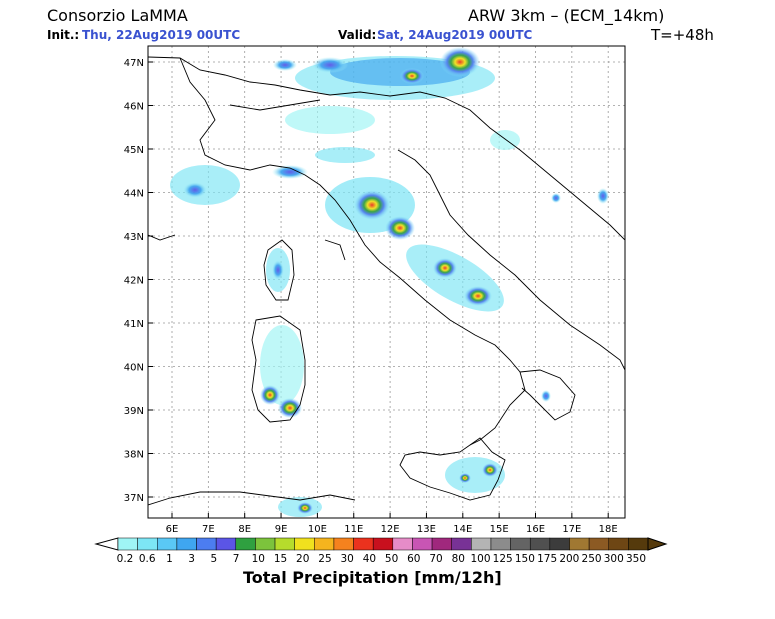 The image size is (775, 619). Describe the element at coordinates (503, 559) in the screenshot. I see `colorbar-label: 125` at that location.